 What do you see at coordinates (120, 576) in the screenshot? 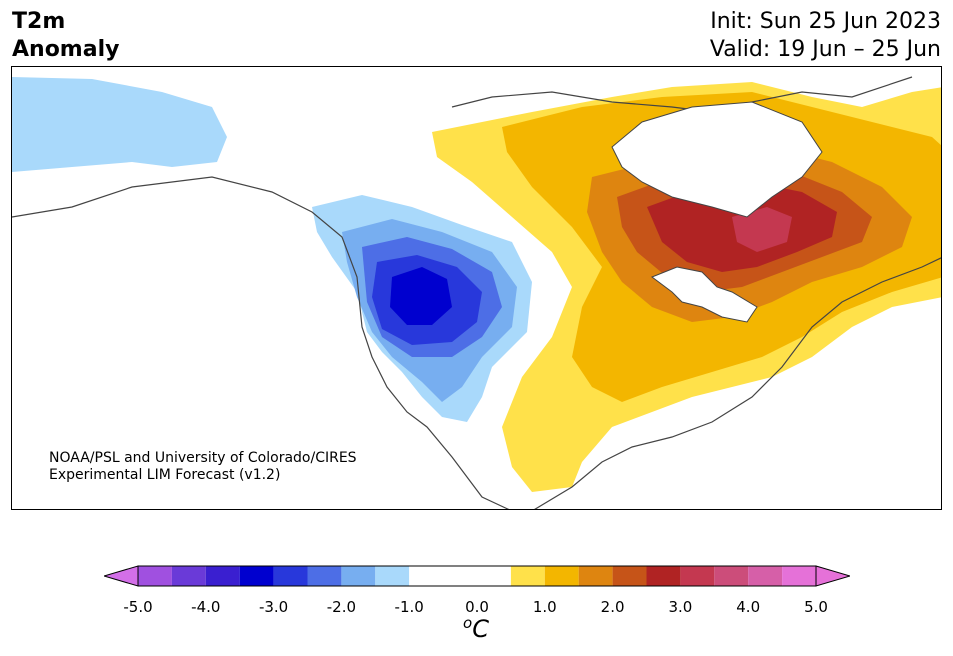
I see `colorbar-under-arrow` at bounding box center [120, 576].